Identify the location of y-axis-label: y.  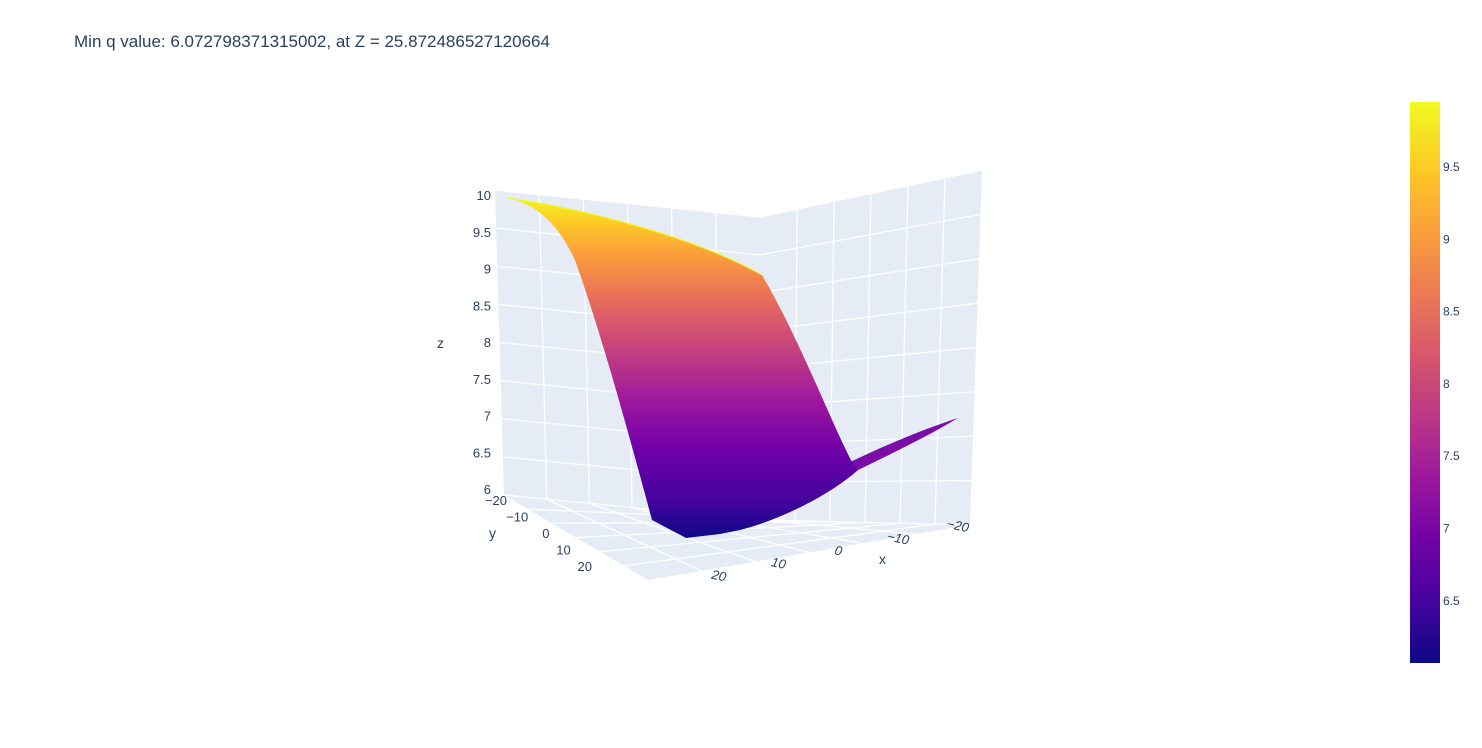
(492, 533).